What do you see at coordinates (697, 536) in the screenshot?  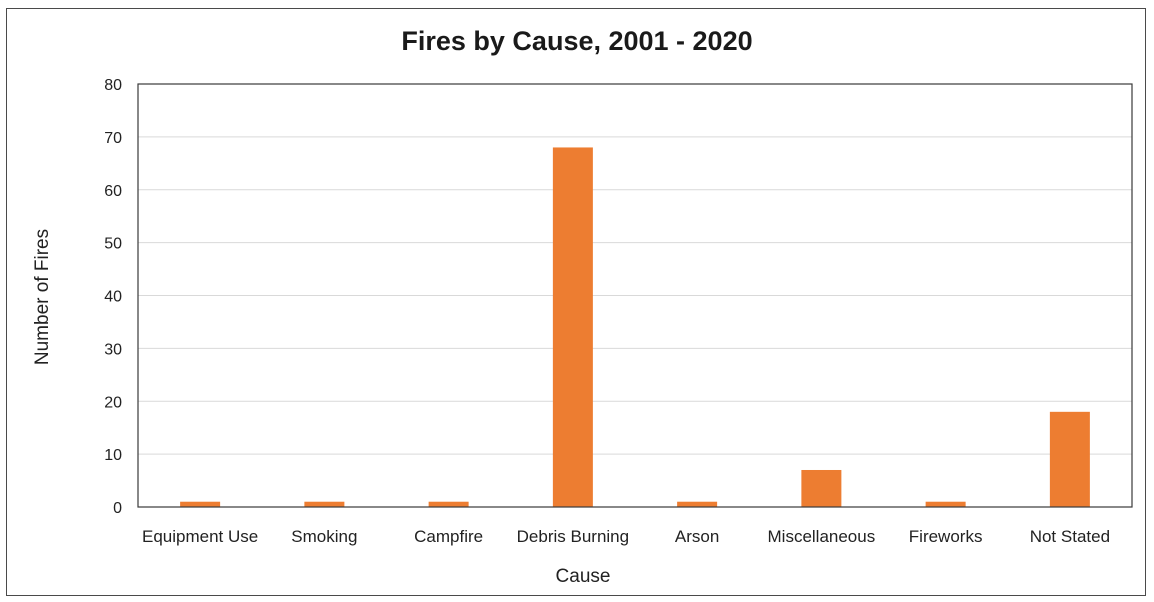 I see `x-tick-label: Arson` at bounding box center [697, 536].